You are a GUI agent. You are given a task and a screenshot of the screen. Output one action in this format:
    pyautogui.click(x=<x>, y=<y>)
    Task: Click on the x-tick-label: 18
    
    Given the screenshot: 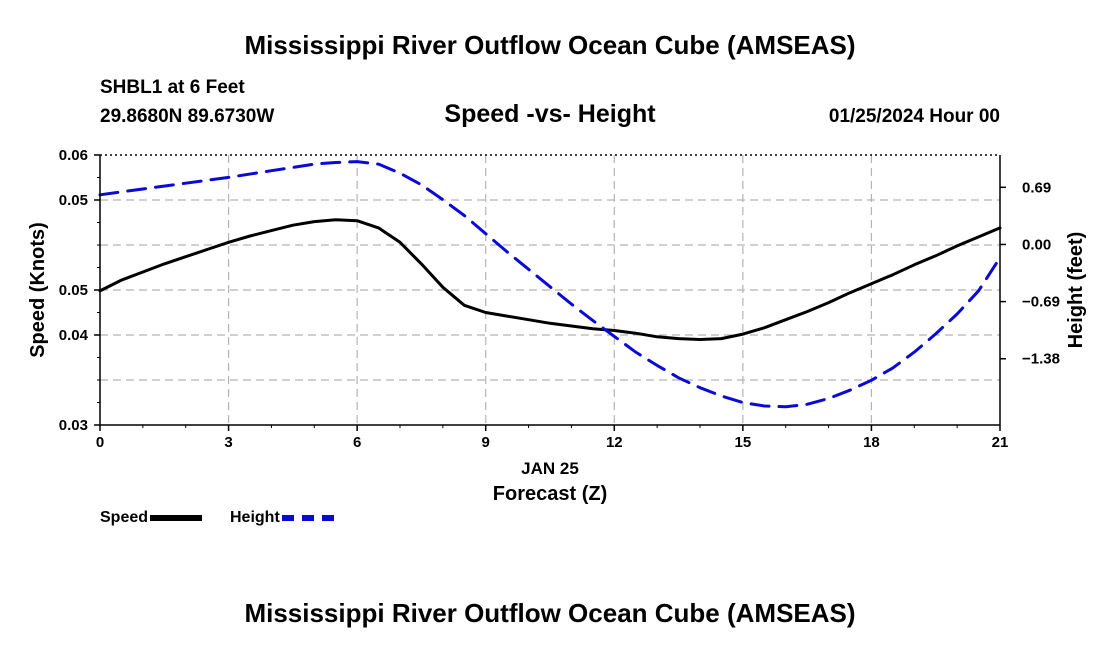 What is the action you would take?
    pyautogui.click(x=871, y=442)
    